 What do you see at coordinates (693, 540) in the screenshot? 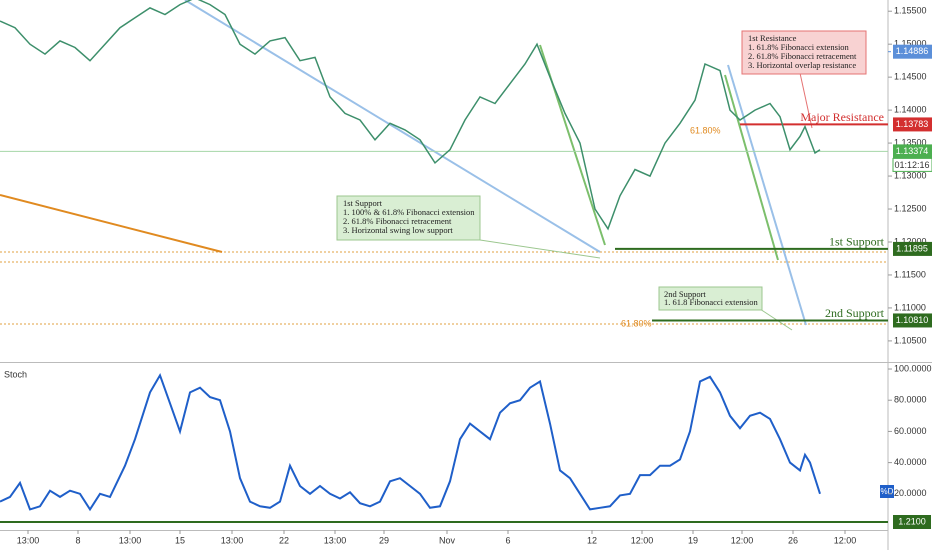
I see `x-tick-label: 19` at bounding box center [693, 540].